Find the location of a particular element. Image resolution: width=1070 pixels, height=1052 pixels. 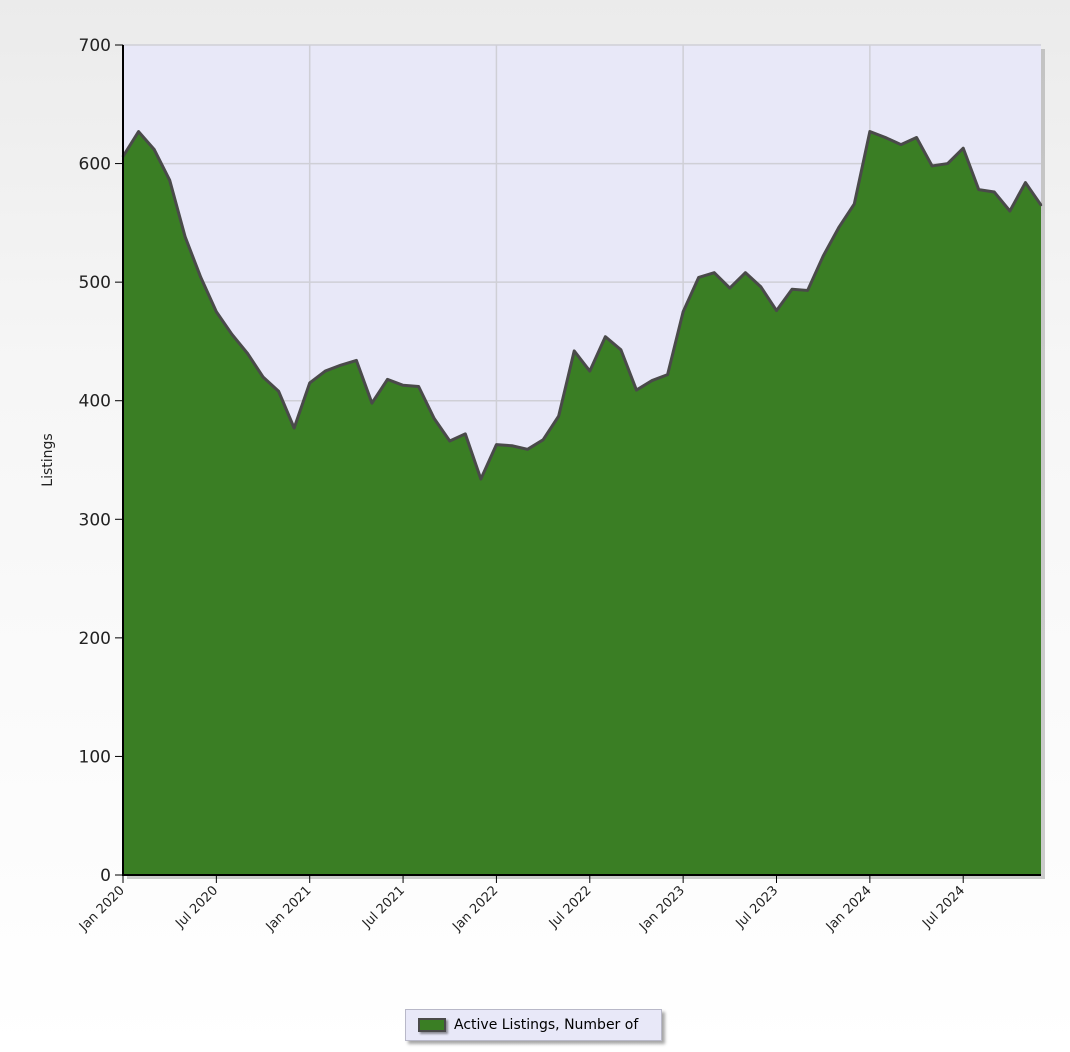

x-tick-label: Jan 2023 is located at coordinates (662, 909).